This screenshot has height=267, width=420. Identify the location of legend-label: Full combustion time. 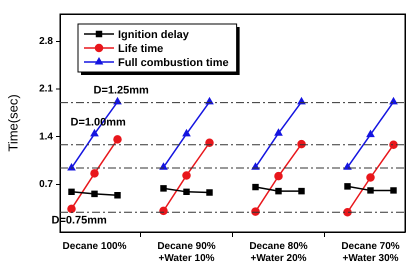
(173, 63).